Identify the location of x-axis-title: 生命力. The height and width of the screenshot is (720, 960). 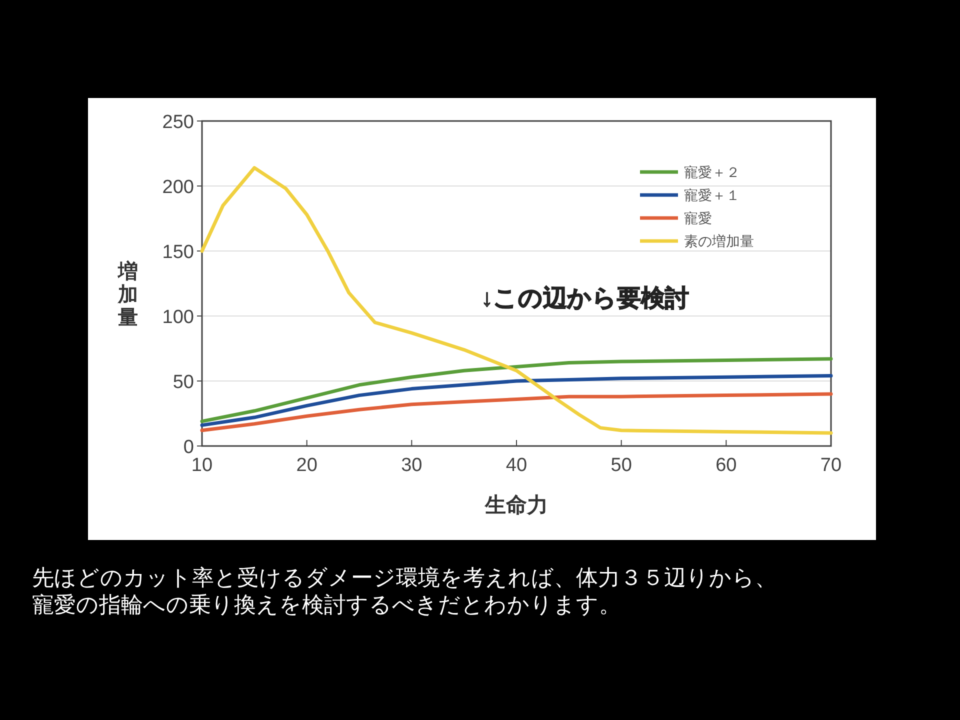
(516, 505).